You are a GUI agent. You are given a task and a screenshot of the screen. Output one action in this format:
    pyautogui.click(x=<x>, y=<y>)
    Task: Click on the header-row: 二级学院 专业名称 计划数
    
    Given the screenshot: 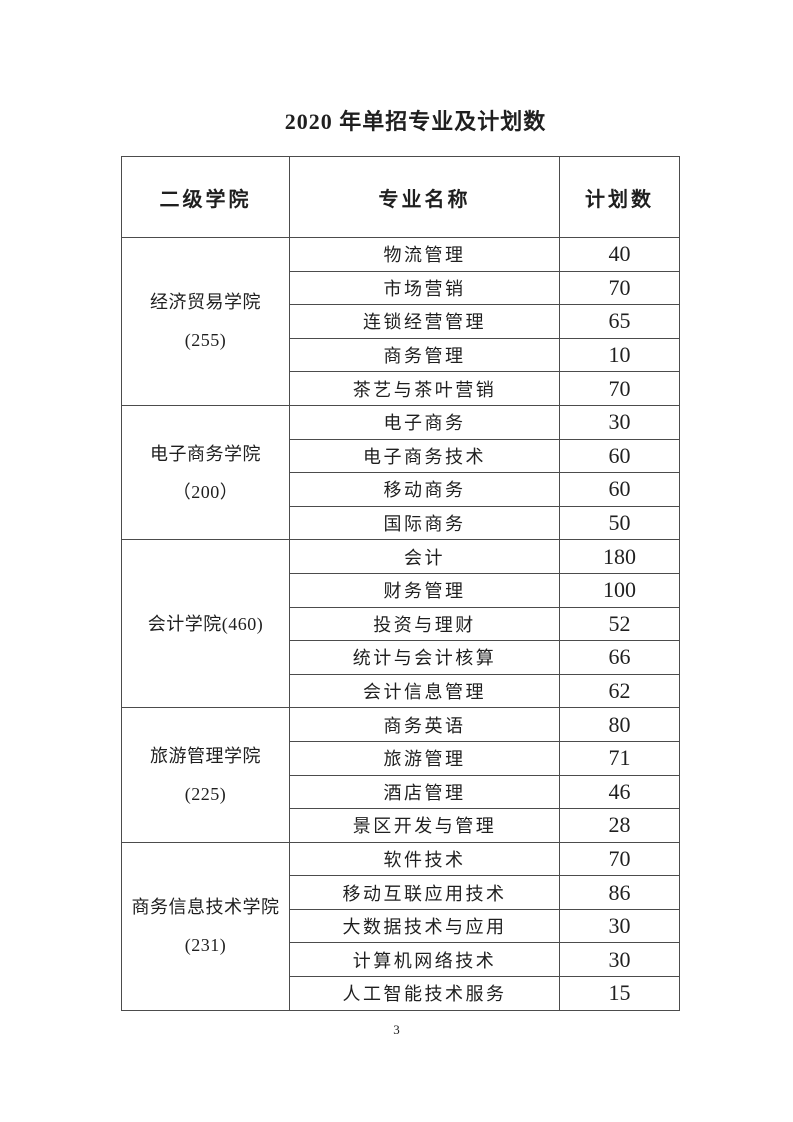 What is the action you would take?
    pyautogui.click(x=400, y=197)
    